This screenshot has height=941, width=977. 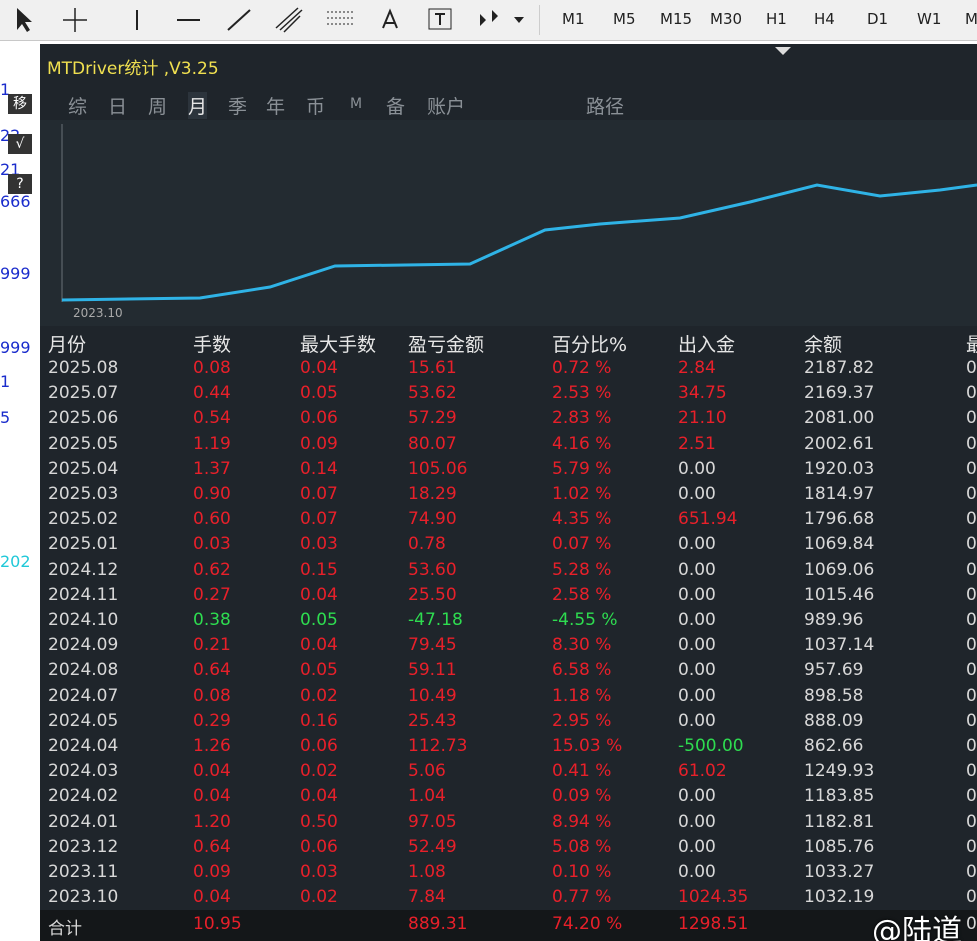 I want to click on table-cell: 2187.82, so click(x=839, y=368).